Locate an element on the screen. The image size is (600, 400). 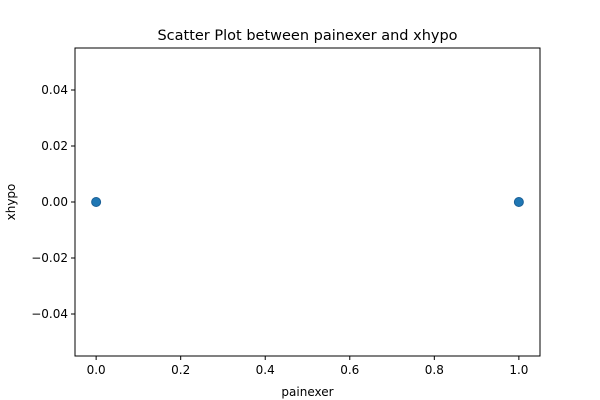
x-tick-label: 0.2 is located at coordinates (180, 370).